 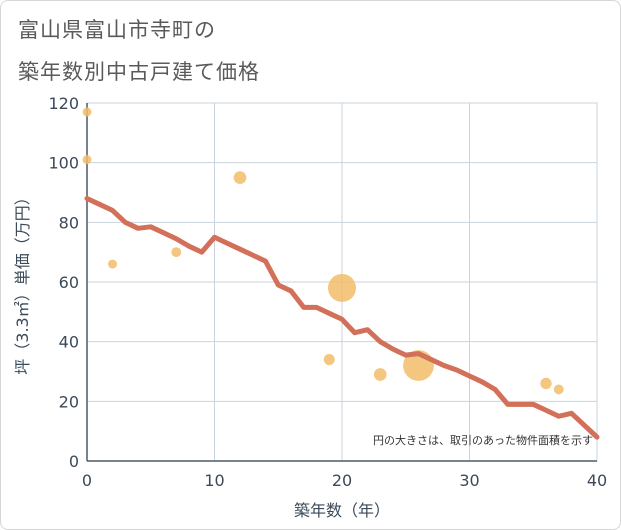 I want to click on chart-note: 円の大きさは、取引のあった物件面積を示す, so click(x=483, y=440).